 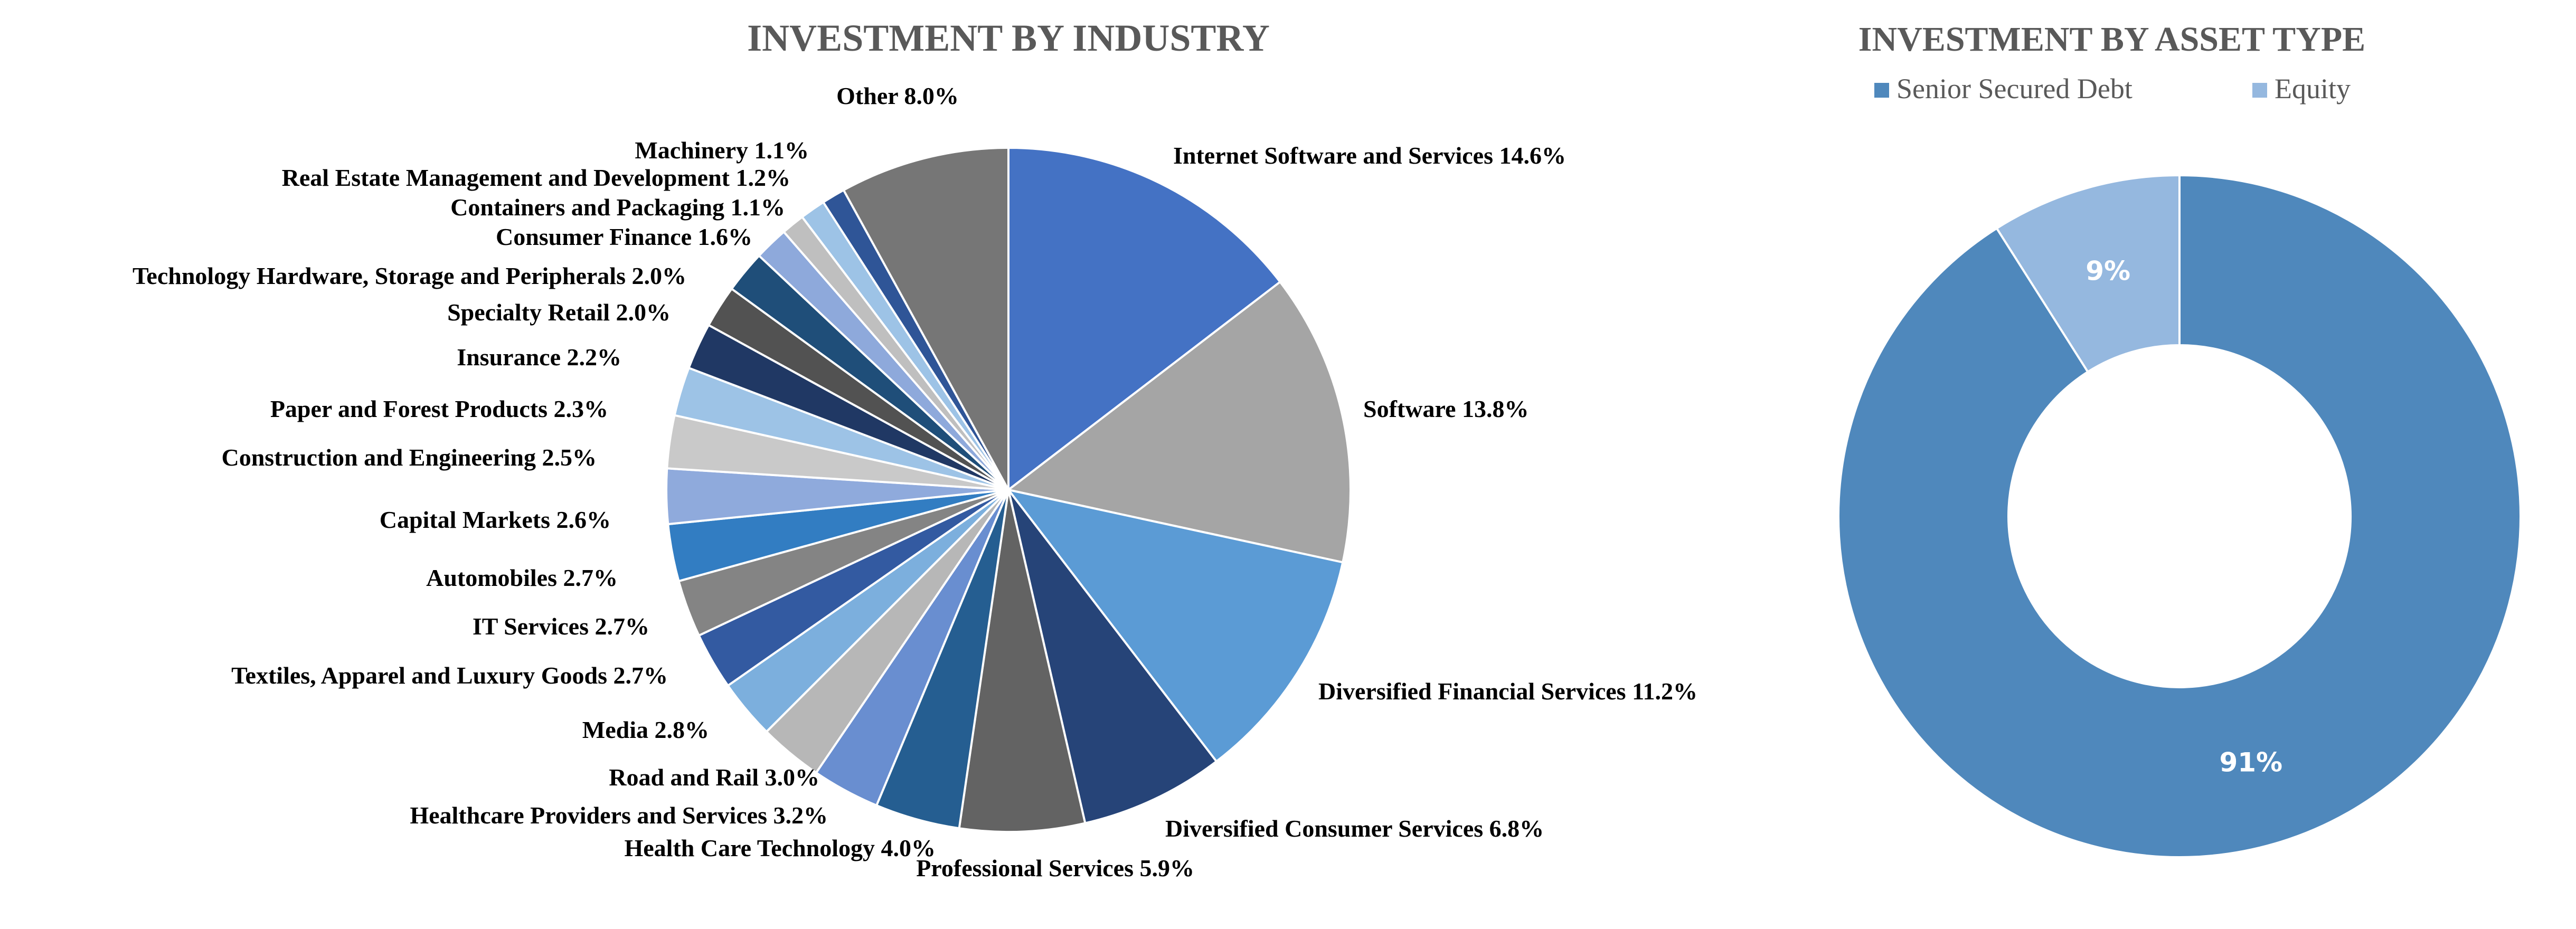 What do you see at coordinates (539, 357) in the screenshot?
I see `slice-label-insurance: Insurance 2.2%` at bounding box center [539, 357].